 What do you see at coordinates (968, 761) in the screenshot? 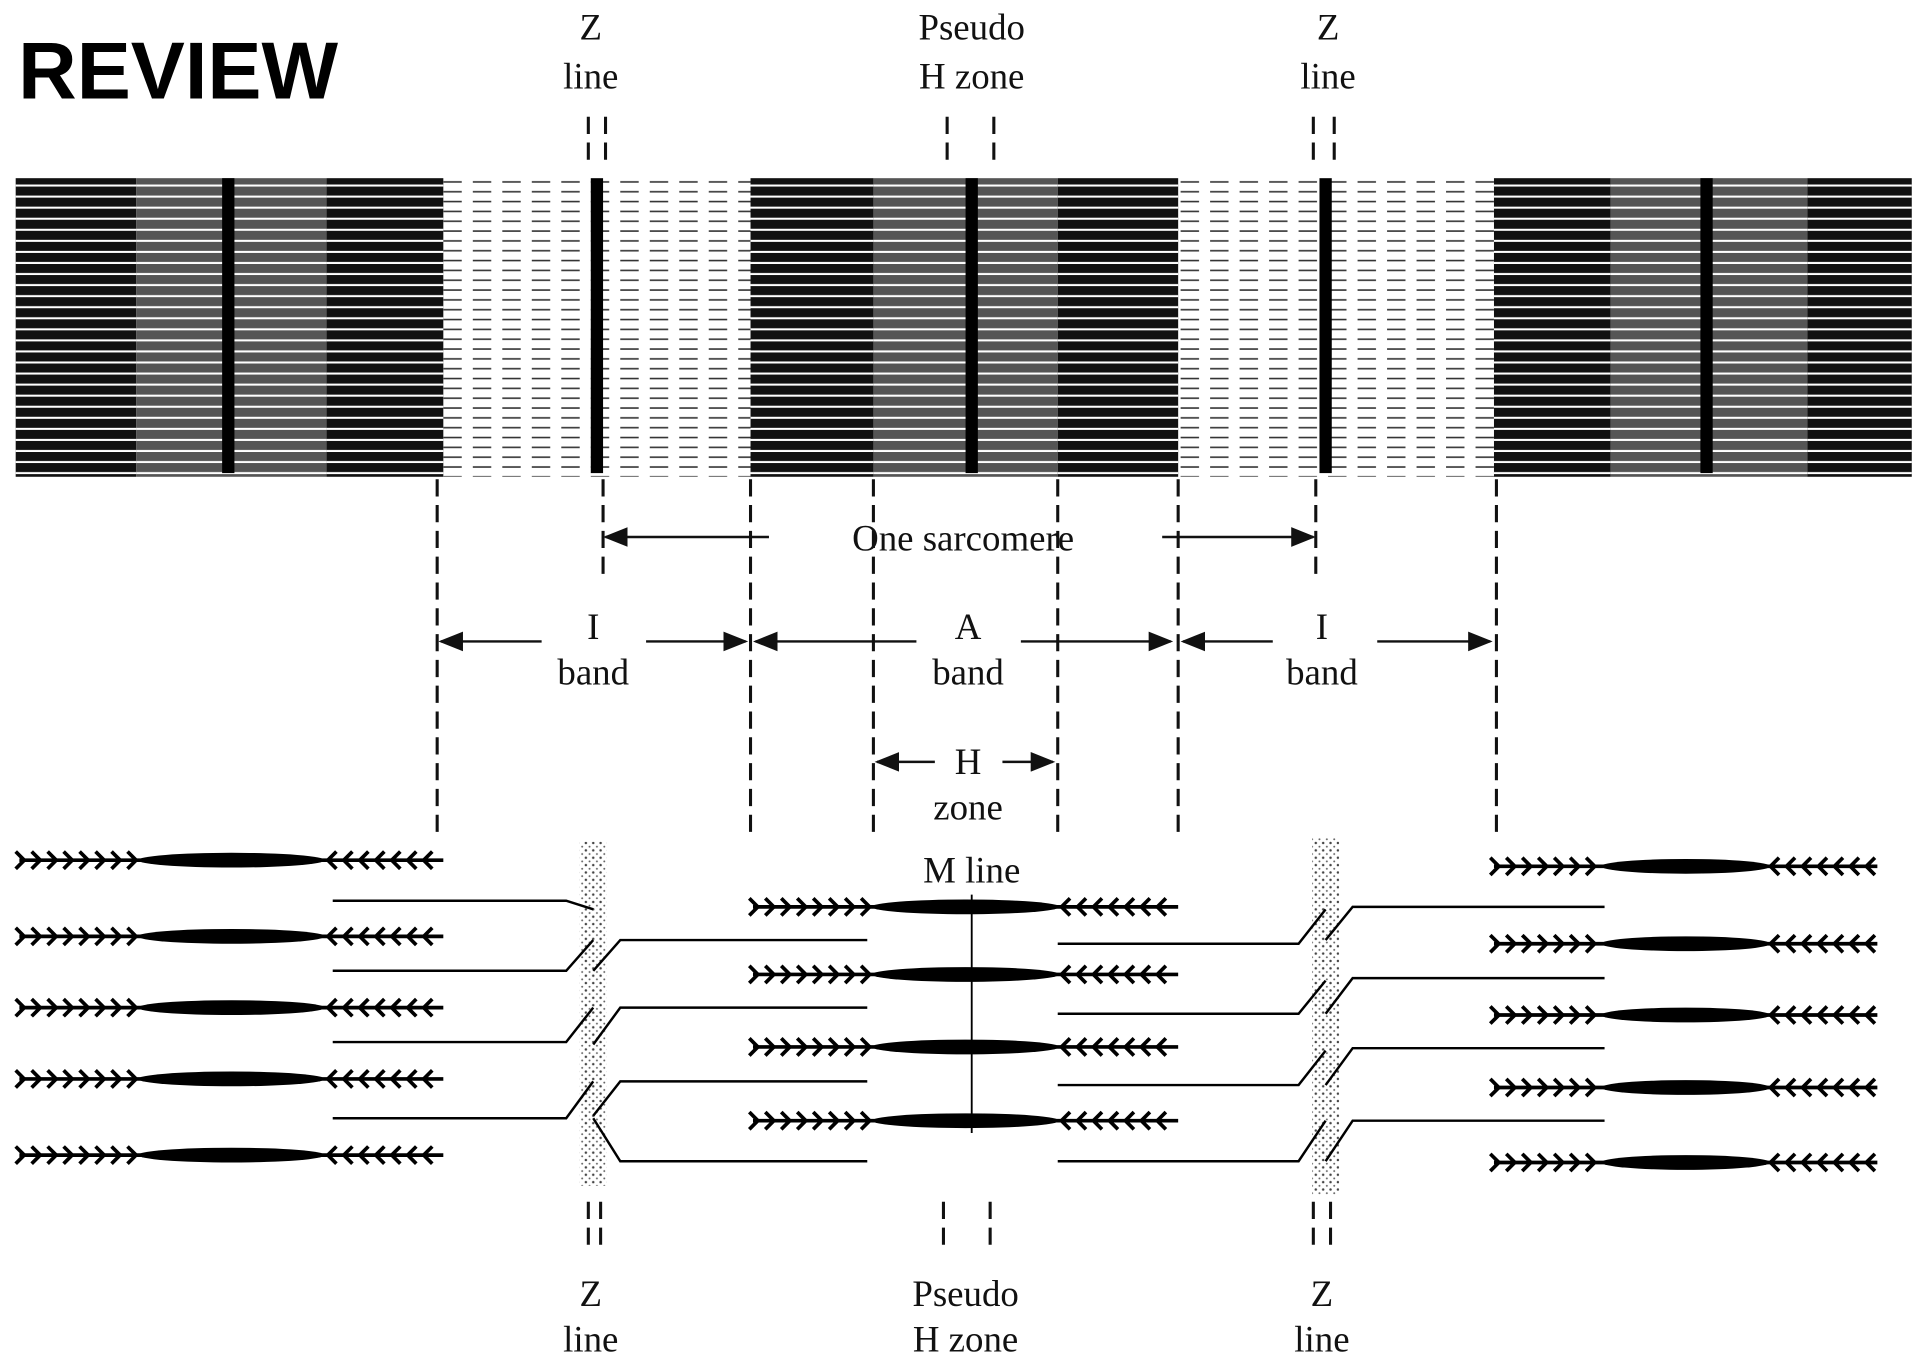
I see `h-zone-label: H` at bounding box center [968, 761].